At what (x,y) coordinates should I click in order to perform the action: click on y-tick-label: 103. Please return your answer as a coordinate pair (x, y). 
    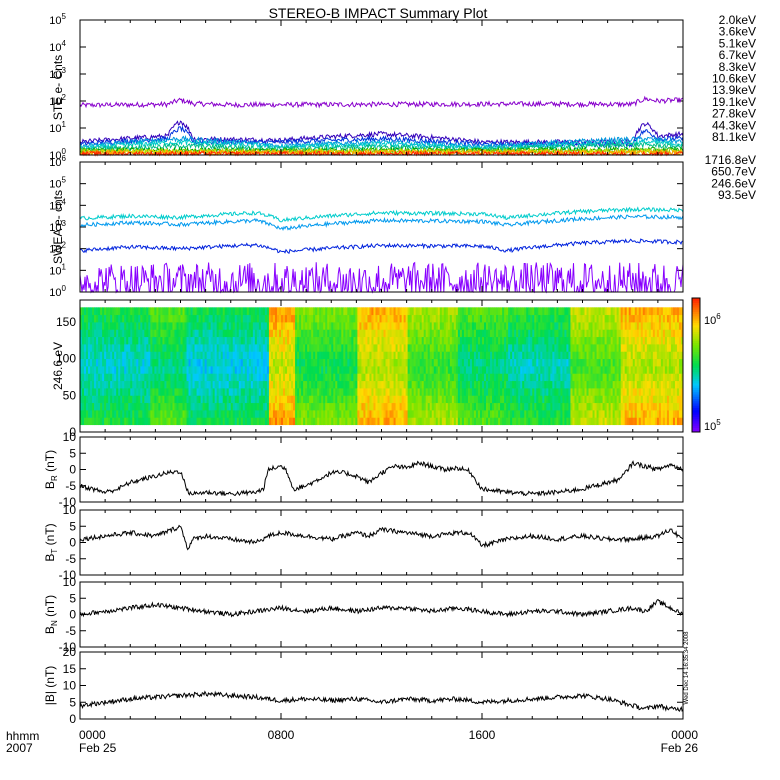
    Looking at the image, I should click on (57, 73).